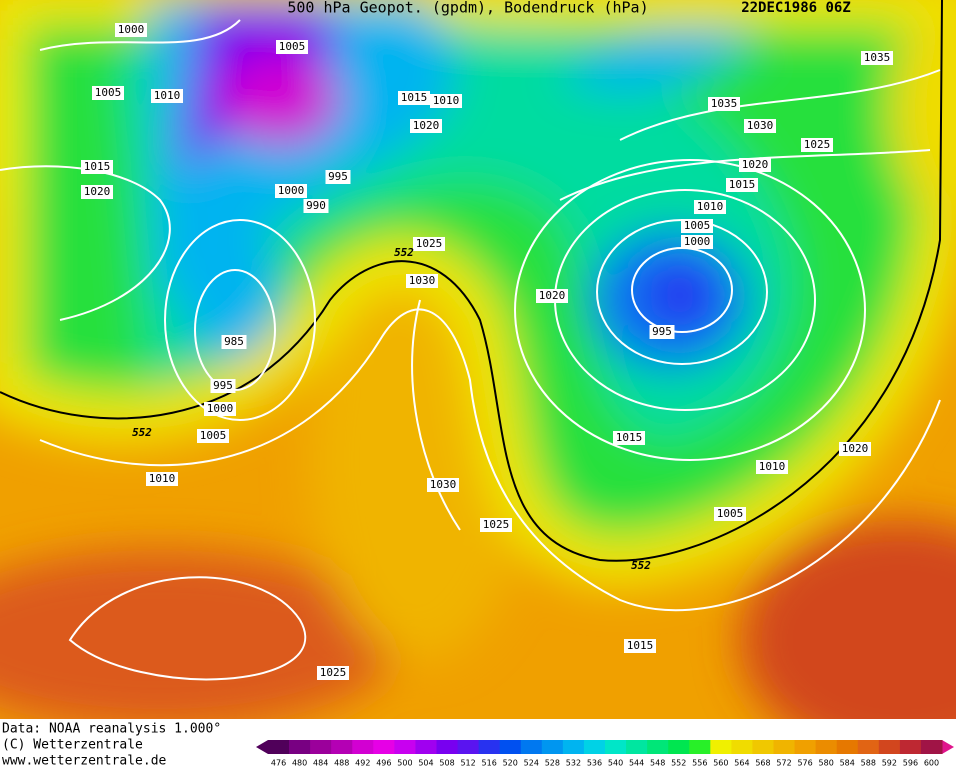  What do you see at coordinates (383, 763) in the screenshot?
I see `colorbar-label: 496` at bounding box center [383, 763].